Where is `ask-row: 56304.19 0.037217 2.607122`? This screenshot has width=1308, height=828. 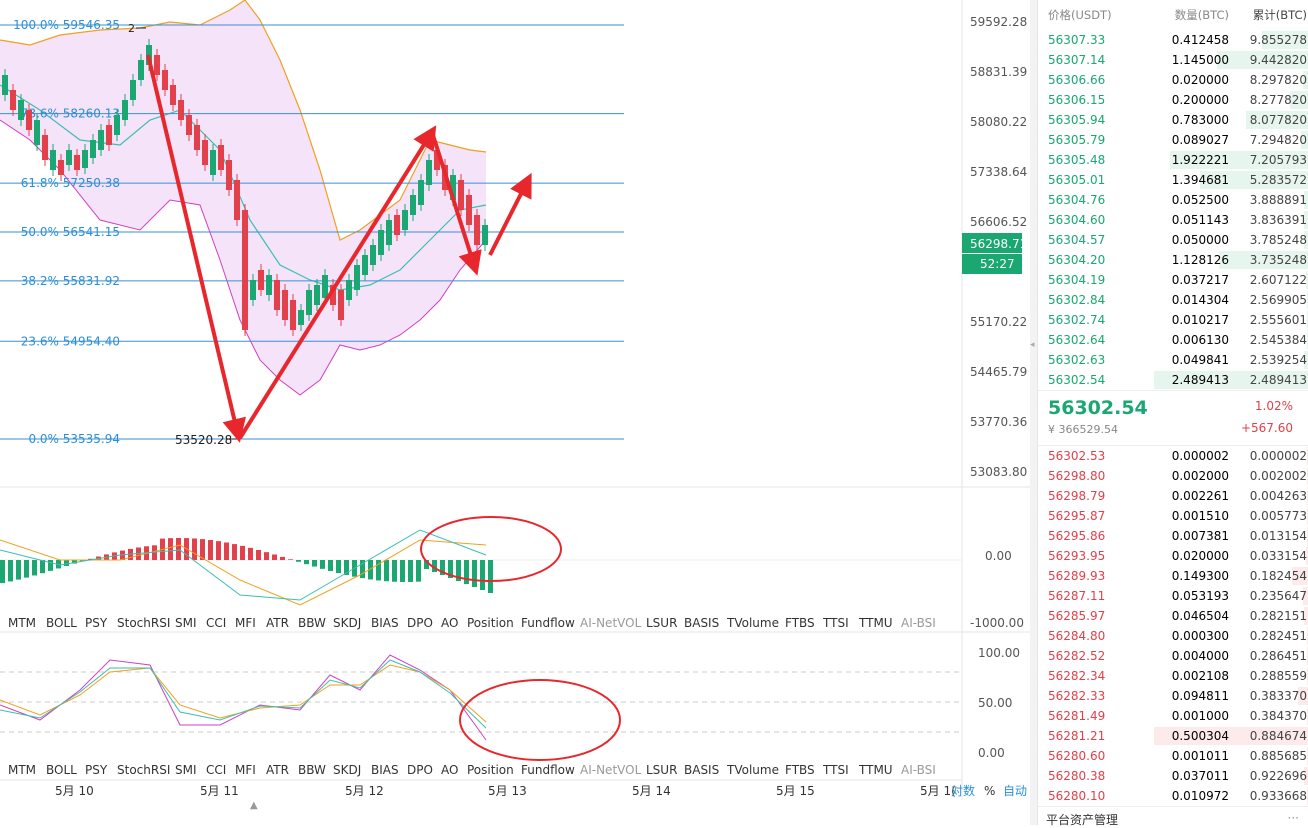
ask-row: 56304.19 0.037217 2.607122 is located at coordinates (1173, 280).